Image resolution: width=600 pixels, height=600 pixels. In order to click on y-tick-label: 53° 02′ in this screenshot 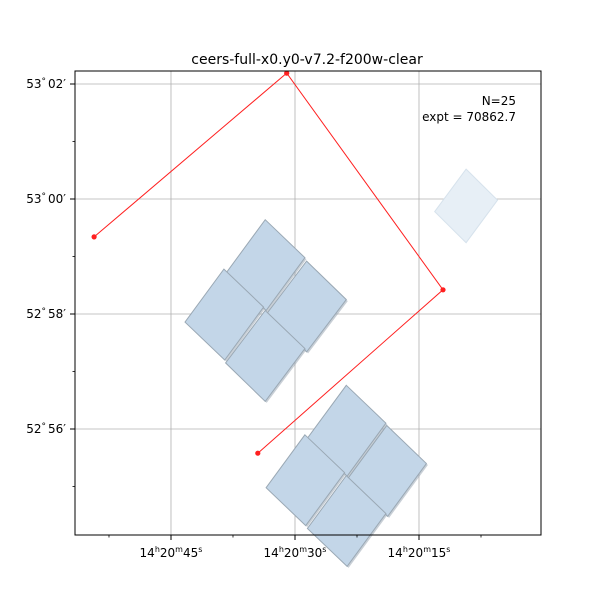, I will do `click(46, 84)`.